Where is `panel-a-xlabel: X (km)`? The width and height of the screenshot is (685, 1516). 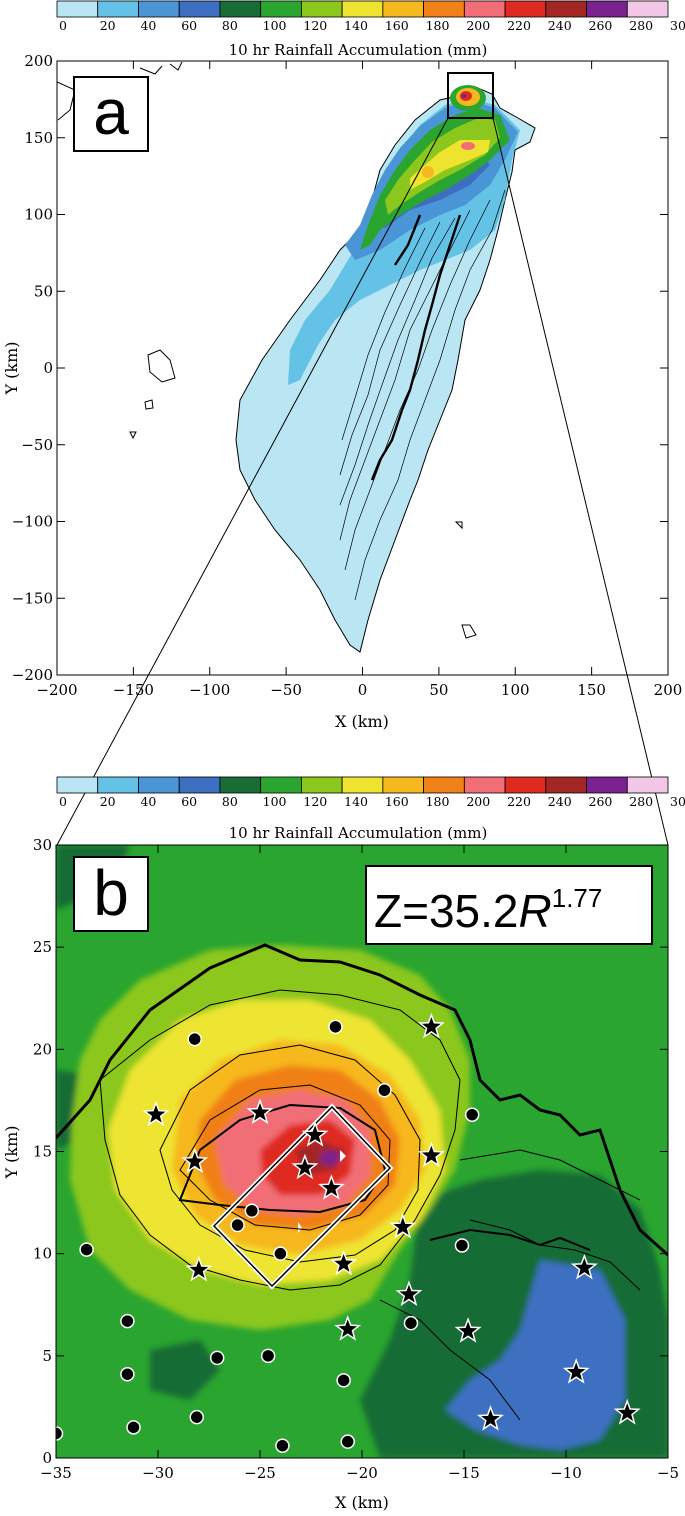
panel-a-xlabel: X (km) is located at coordinates (362, 721).